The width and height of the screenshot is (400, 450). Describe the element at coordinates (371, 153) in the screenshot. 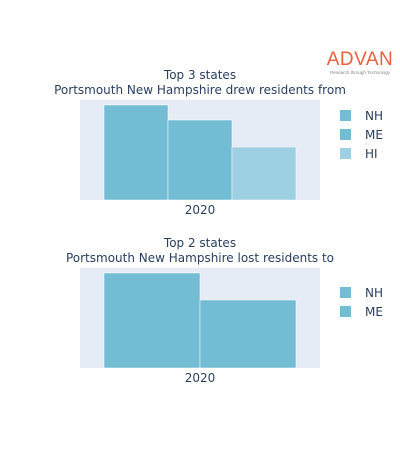

I see `legend-label: HI` at that location.